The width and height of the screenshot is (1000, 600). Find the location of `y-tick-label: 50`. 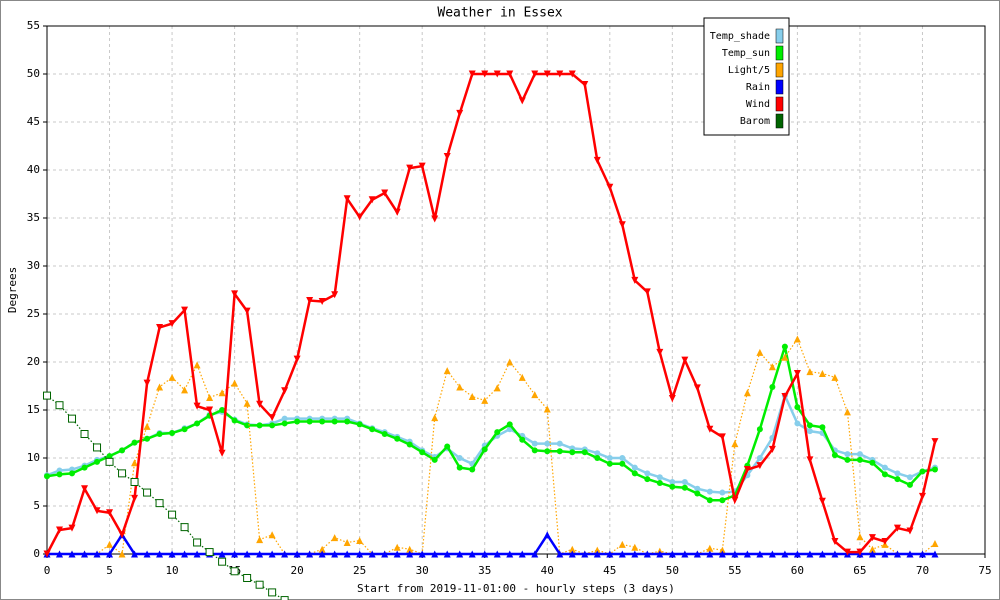

y-tick-label: 50 is located at coordinates (33, 73).